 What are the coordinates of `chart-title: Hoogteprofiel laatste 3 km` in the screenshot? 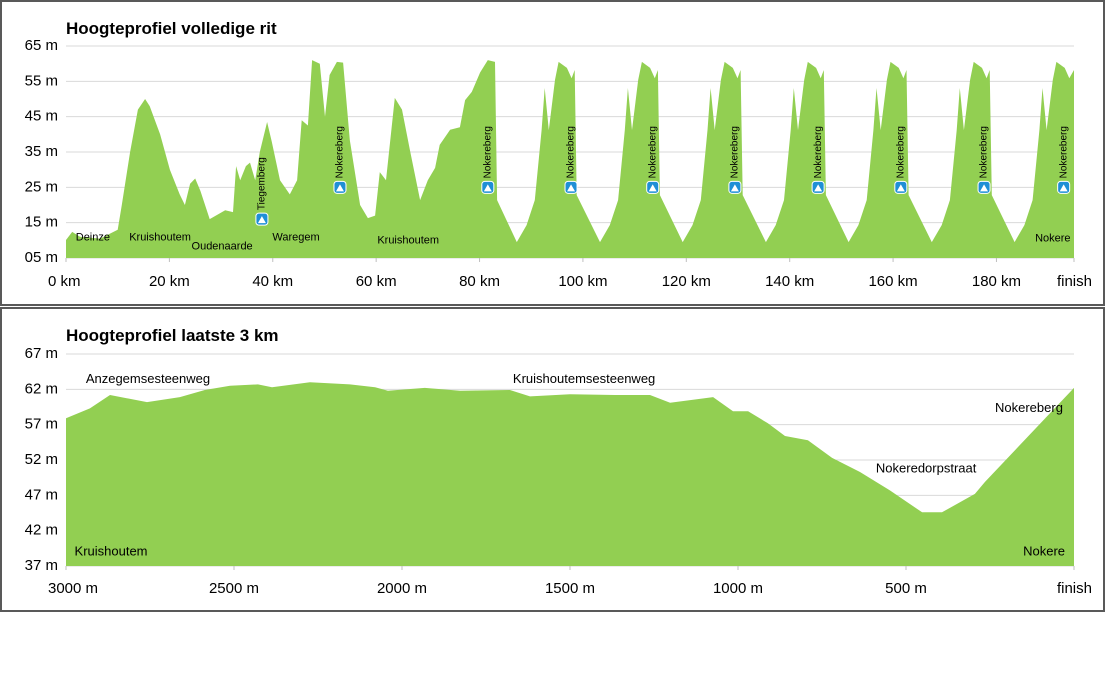 It's located at (172, 335).